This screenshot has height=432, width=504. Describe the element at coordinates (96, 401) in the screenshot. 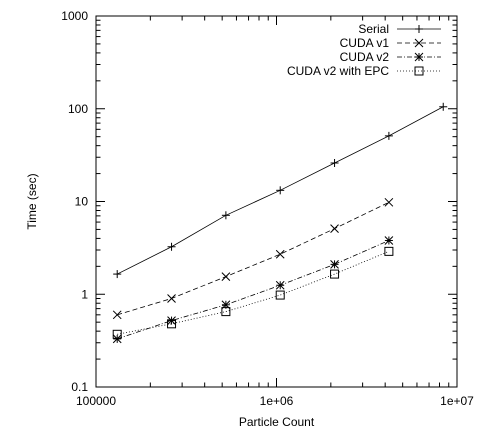

I see `x-tick-label: 100000` at that location.